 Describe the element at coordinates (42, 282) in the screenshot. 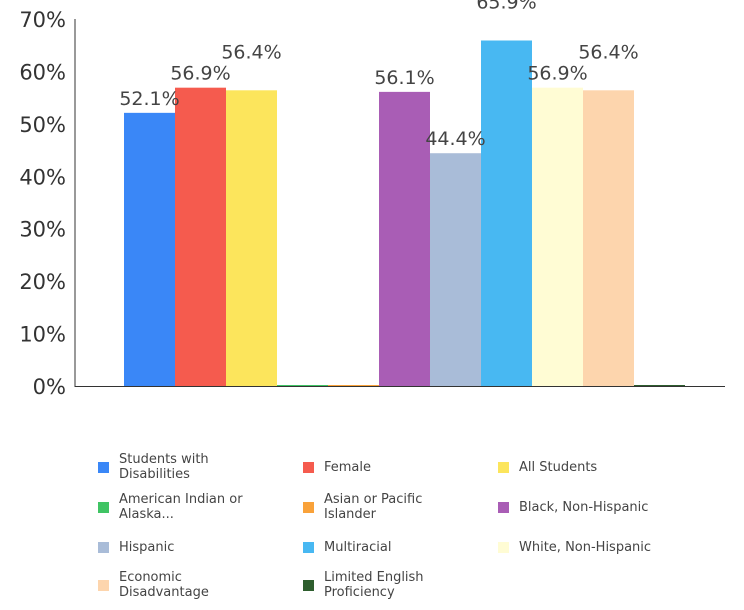

I see `y-tick-label: 20%` at that location.